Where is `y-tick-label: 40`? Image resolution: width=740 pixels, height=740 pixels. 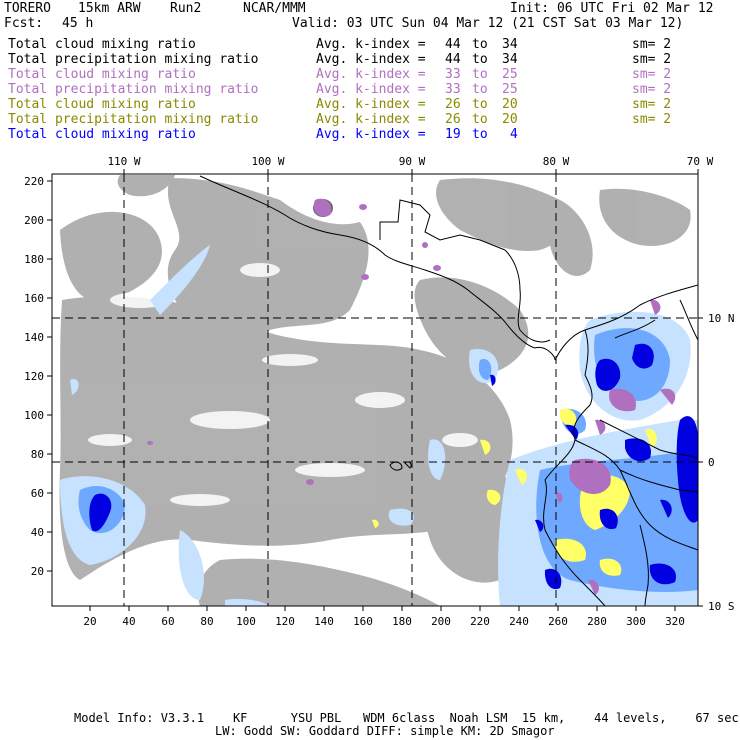
y-tick-label: 40 is located at coordinates (37, 532).